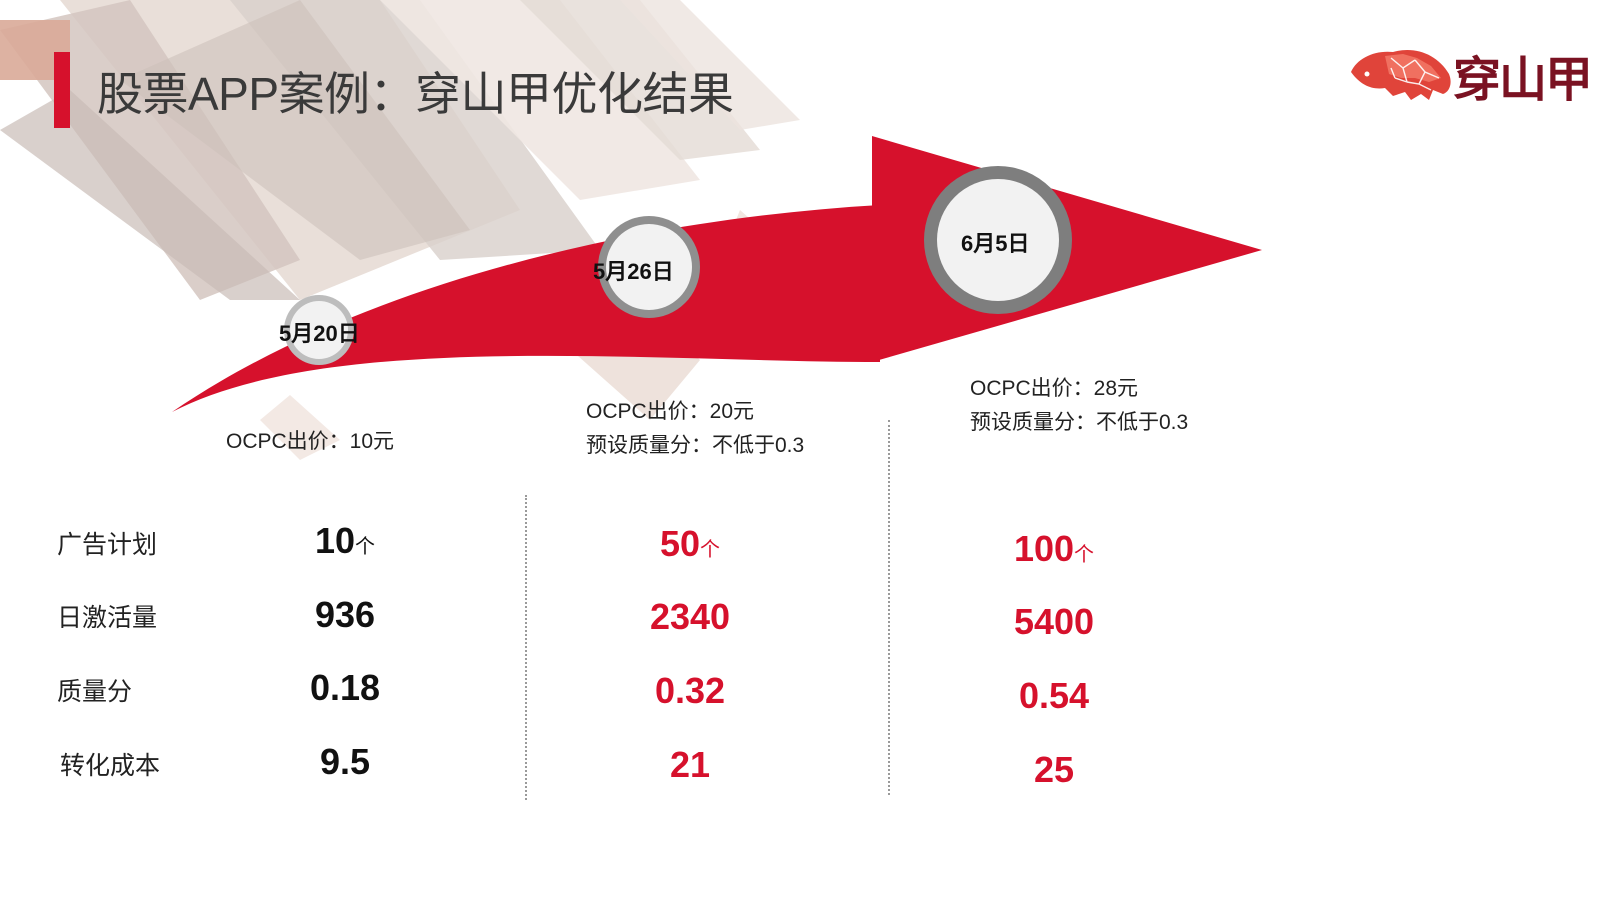 The height and width of the screenshot is (900, 1600). Describe the element at coordinates (670, 411) in the screenshot. I see `bid-text: OCPC出价：20元` at that location.